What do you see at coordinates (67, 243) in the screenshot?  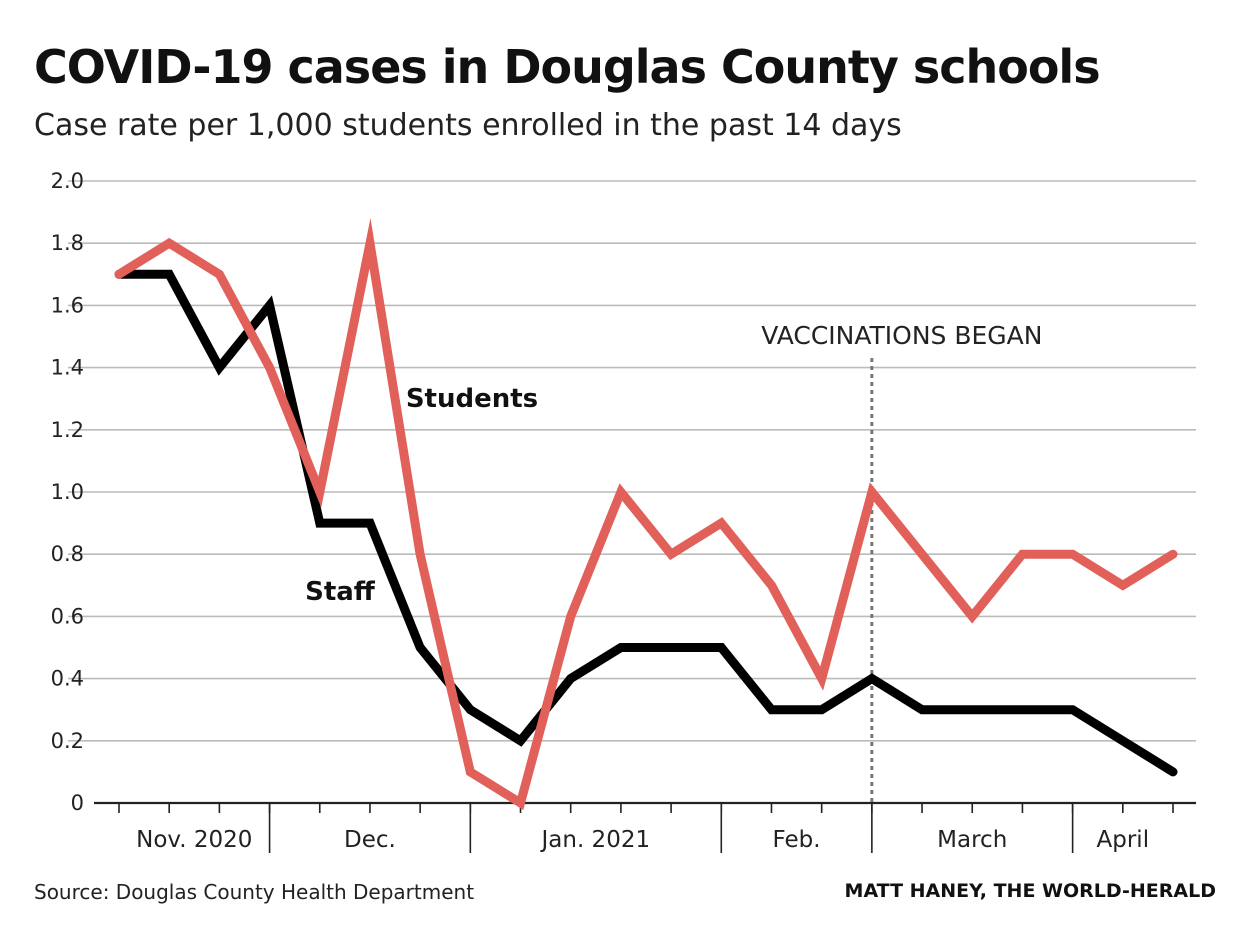 I see `y-tick-label: 1.8` at bounding box center [67, 243].